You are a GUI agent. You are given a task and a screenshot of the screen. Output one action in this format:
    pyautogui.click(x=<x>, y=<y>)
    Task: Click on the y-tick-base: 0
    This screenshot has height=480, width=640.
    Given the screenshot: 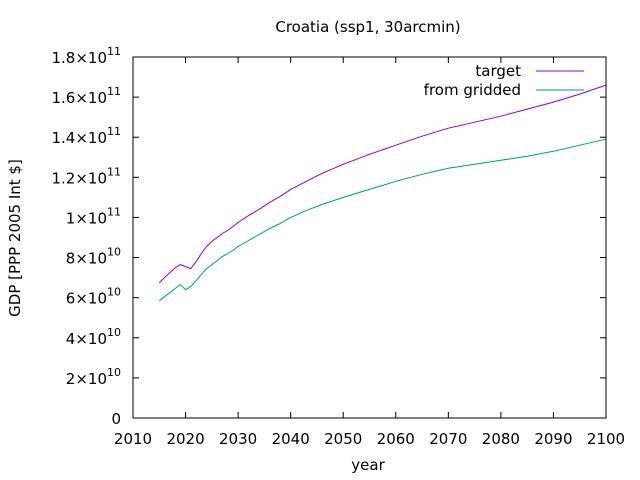 What is the action you would take?
    pyautogui.click(x=116, y=419)
    